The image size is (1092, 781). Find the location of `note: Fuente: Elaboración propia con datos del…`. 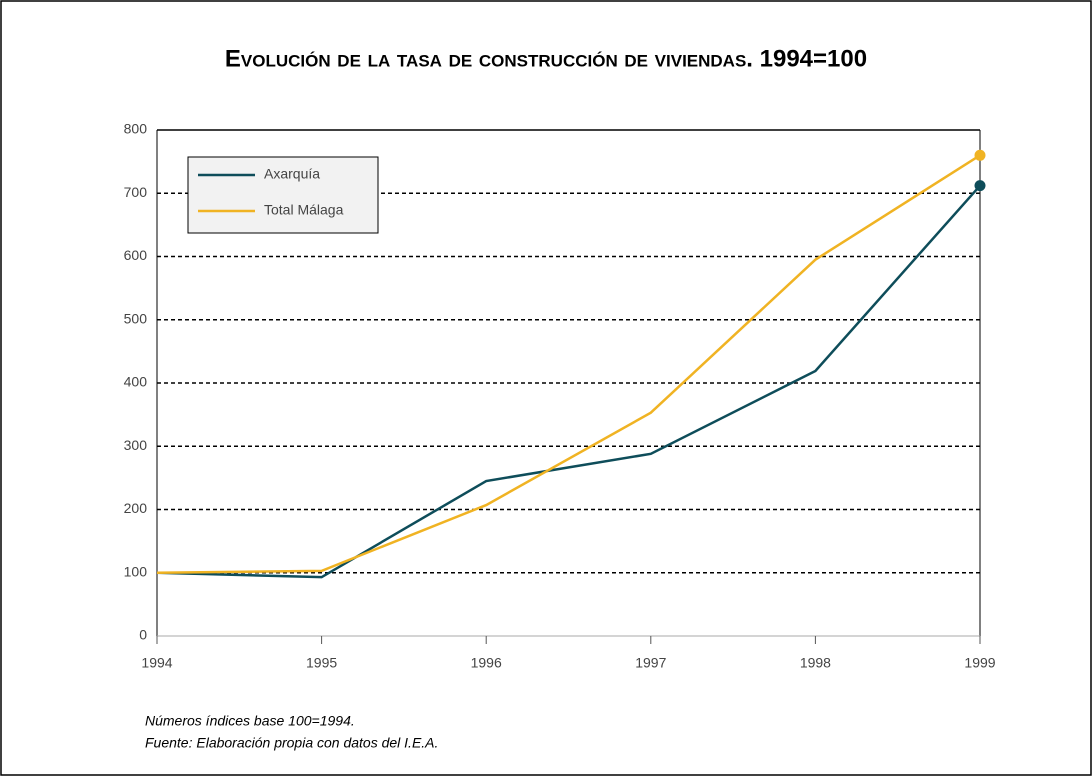

note: Fuente: Elaboración propia con datos del… is located at coordinates (291, 743).